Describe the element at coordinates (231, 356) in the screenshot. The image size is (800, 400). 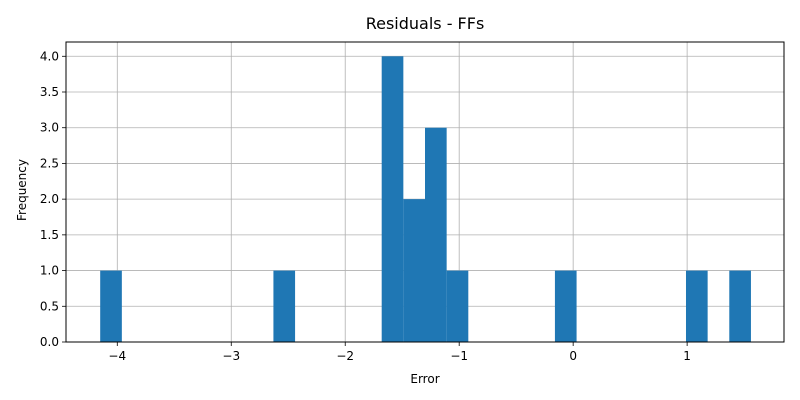
I see `x-tick-label: −3` at that location.